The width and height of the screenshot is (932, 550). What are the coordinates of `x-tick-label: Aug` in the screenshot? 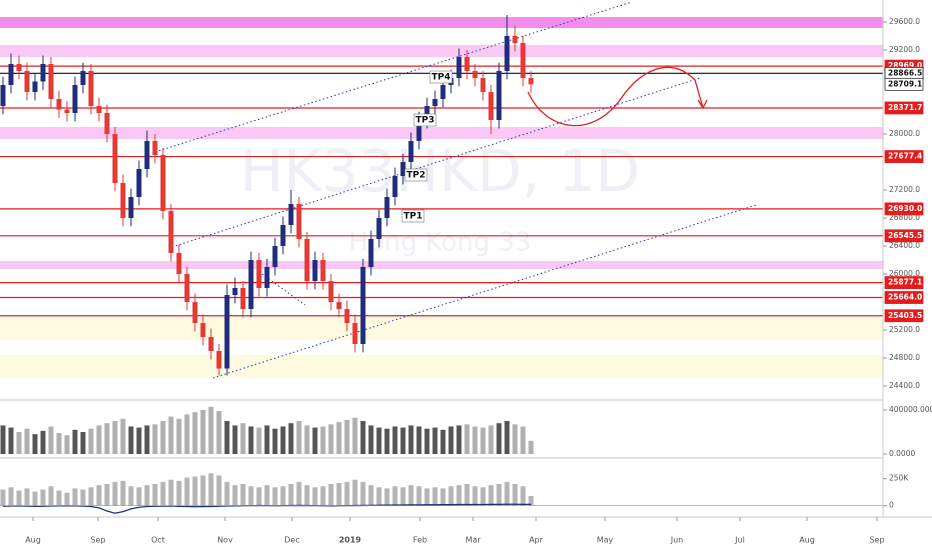 It's located at (33, 540).